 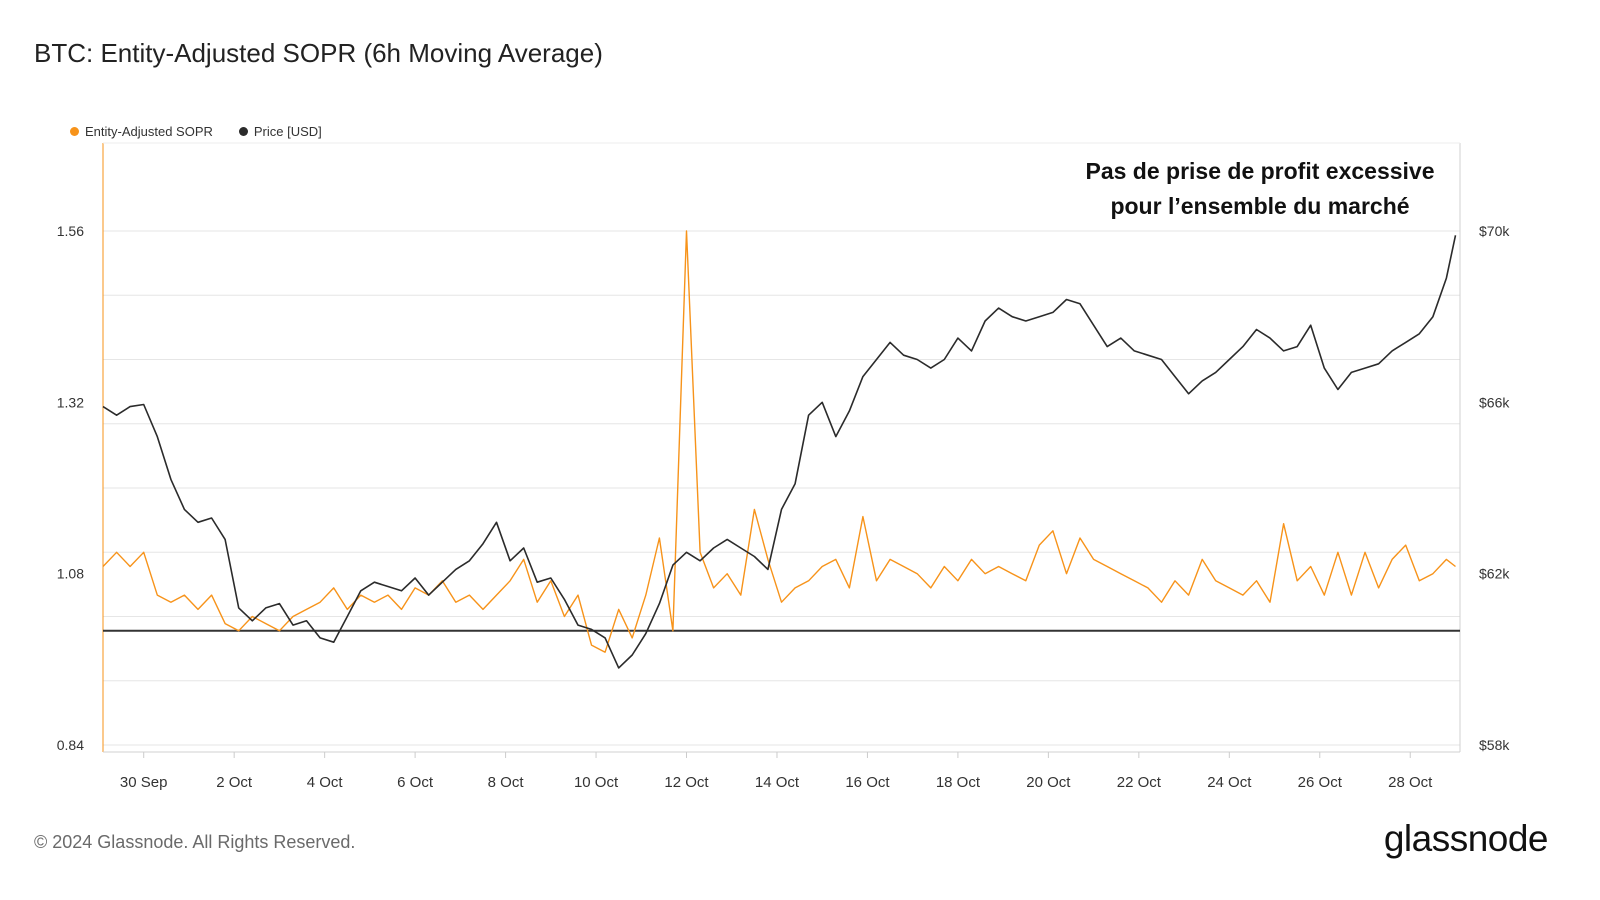 What do you see at coordinates (1494, 574) in the screenshot?
I see `right-tick-label: $62k` at bounding box center [1494, 574].